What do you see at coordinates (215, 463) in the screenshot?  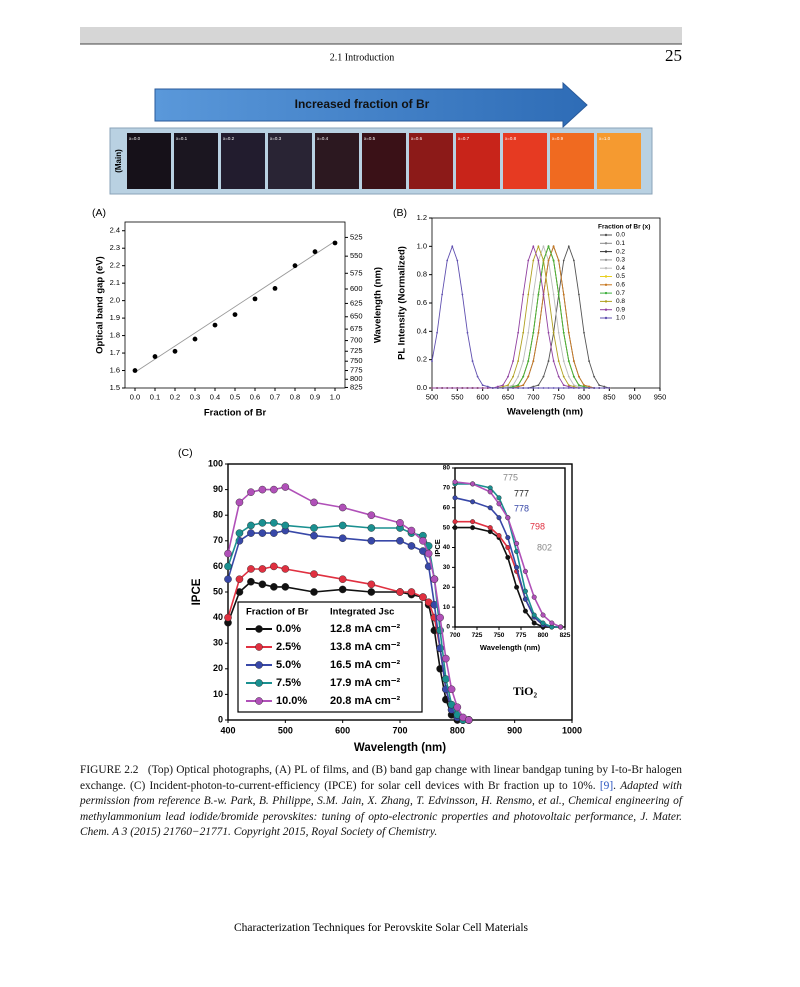 I see `y-tick-label: 100` at bounding box center [215, 463].